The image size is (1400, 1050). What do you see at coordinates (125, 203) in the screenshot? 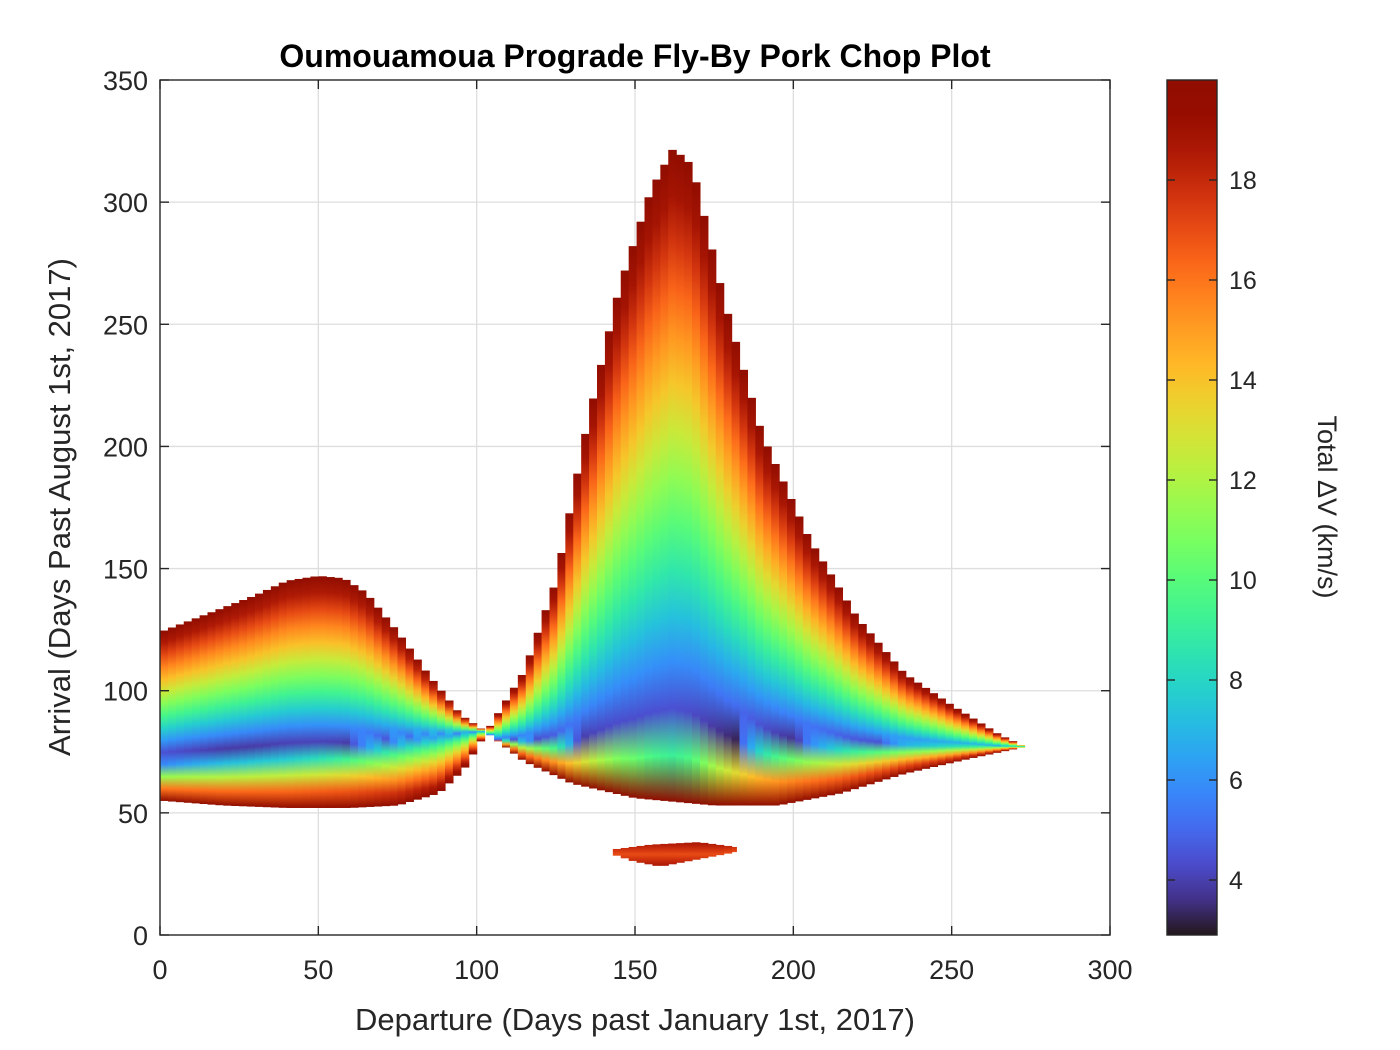
I see `y-tick-label: 300` at bounding box center [125, 203].